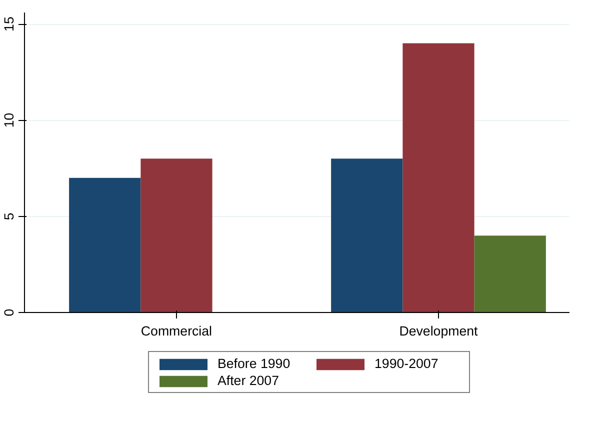 Image resolution: width=599 pixels, height=439 pixels. What do you see at coordinates (438, 331) in the screenshot?
I see `x-tick-label: Development` at bounding box center [438, 331].